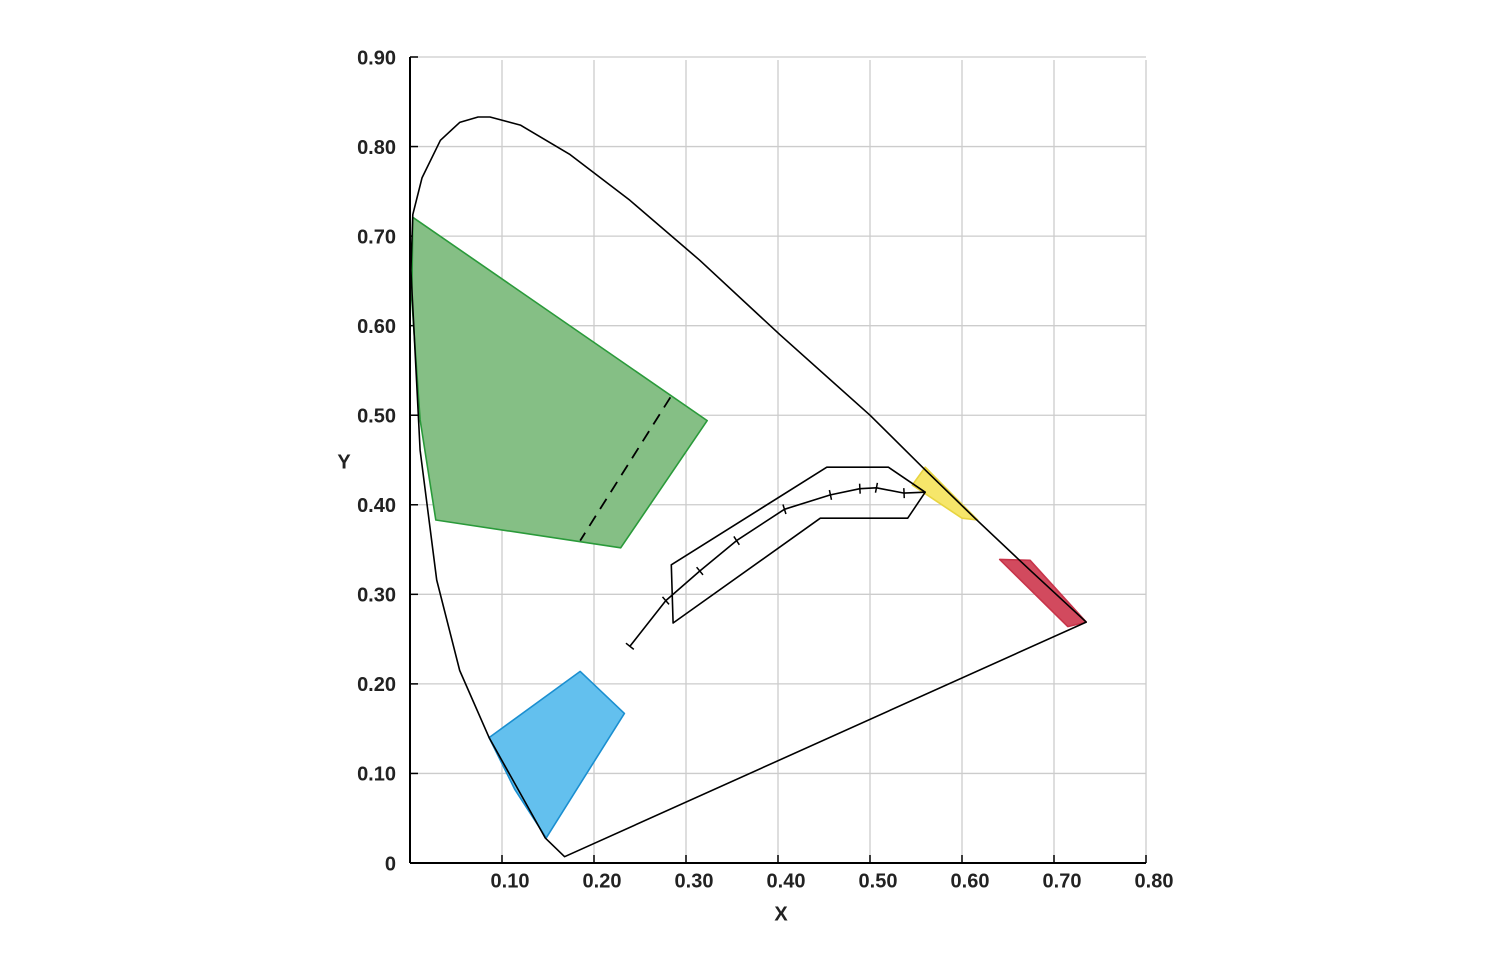 This screenshot has width=1500, height=975. What do you see at coordinates (344, 462) in the screenshot?
I see `y-axis-label: Y` at bounding box center [344, 462].